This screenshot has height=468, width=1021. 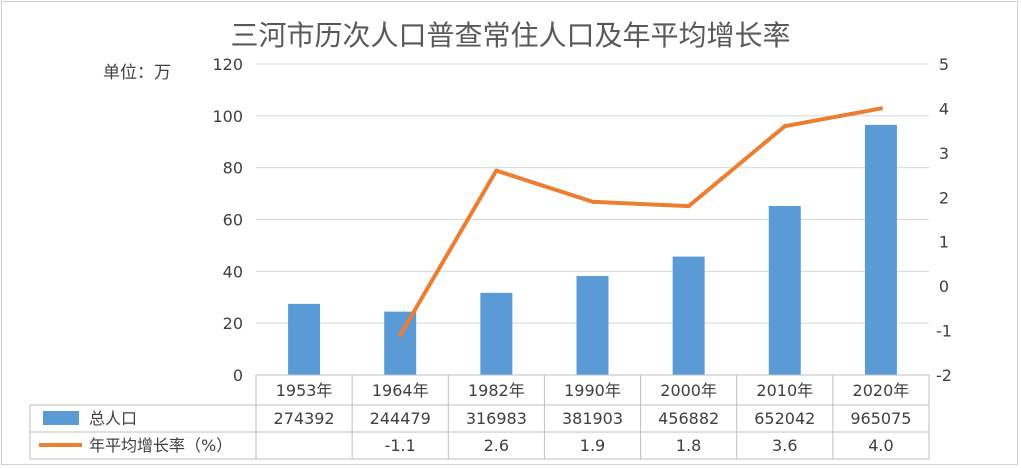 I want to click on y-right-tick-label: 4, so click(x=944, y=108).